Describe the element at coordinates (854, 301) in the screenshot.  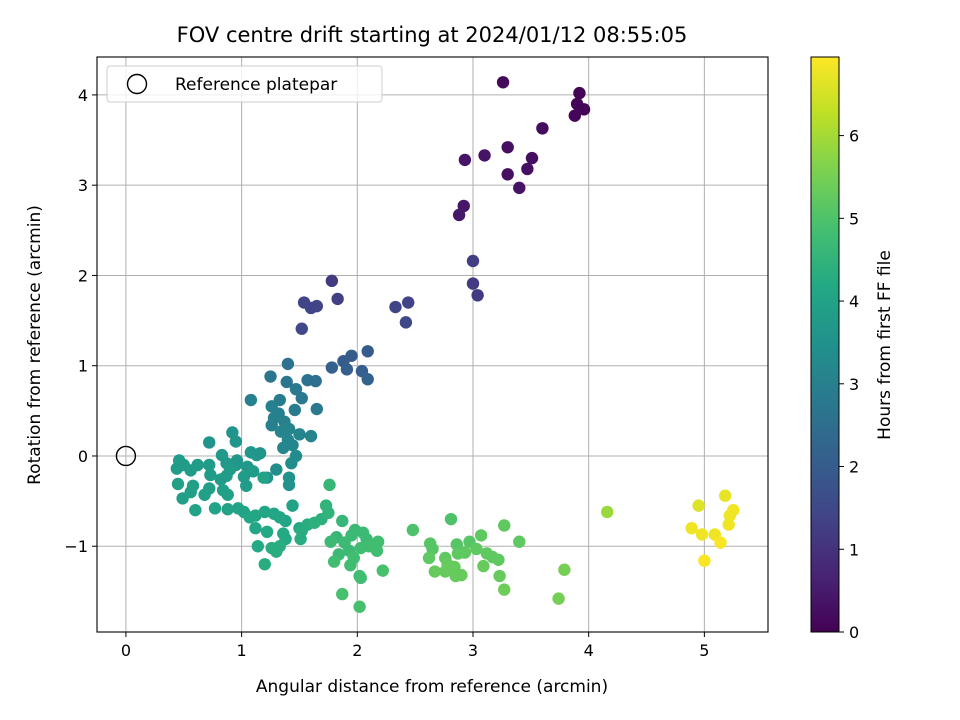
I see `colorbar-tick-label: 4` at that location.